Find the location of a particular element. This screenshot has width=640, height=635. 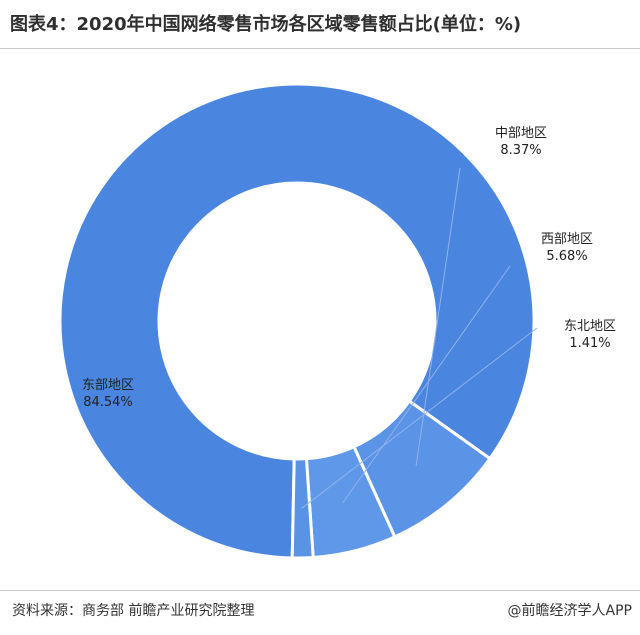

title-divider is located at coordinates (320, 48).